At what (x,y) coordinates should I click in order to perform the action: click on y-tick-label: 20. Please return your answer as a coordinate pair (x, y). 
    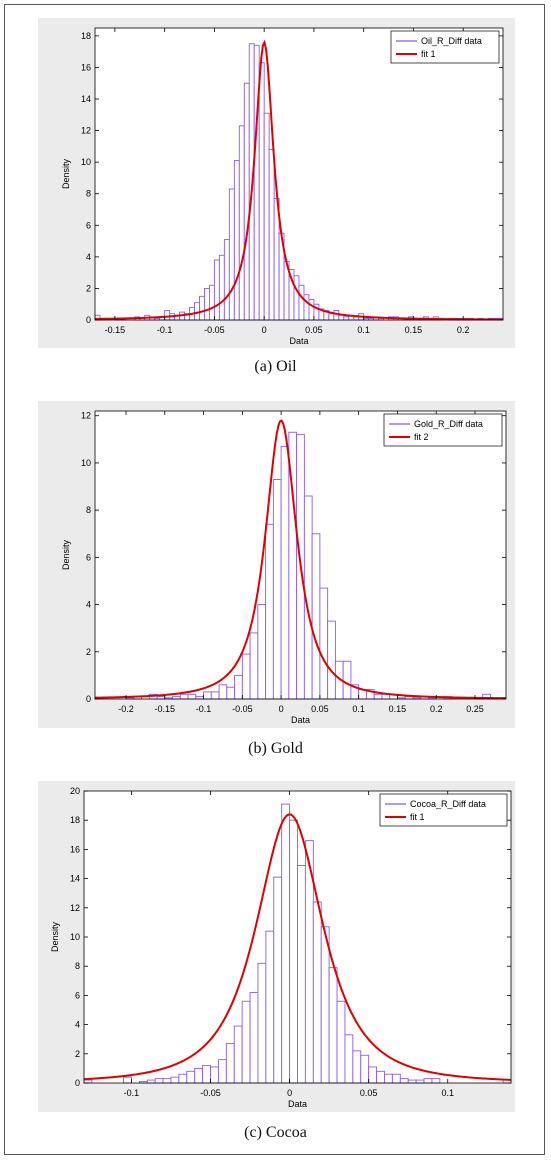
    Looking at the image, I should click on (75, 791).